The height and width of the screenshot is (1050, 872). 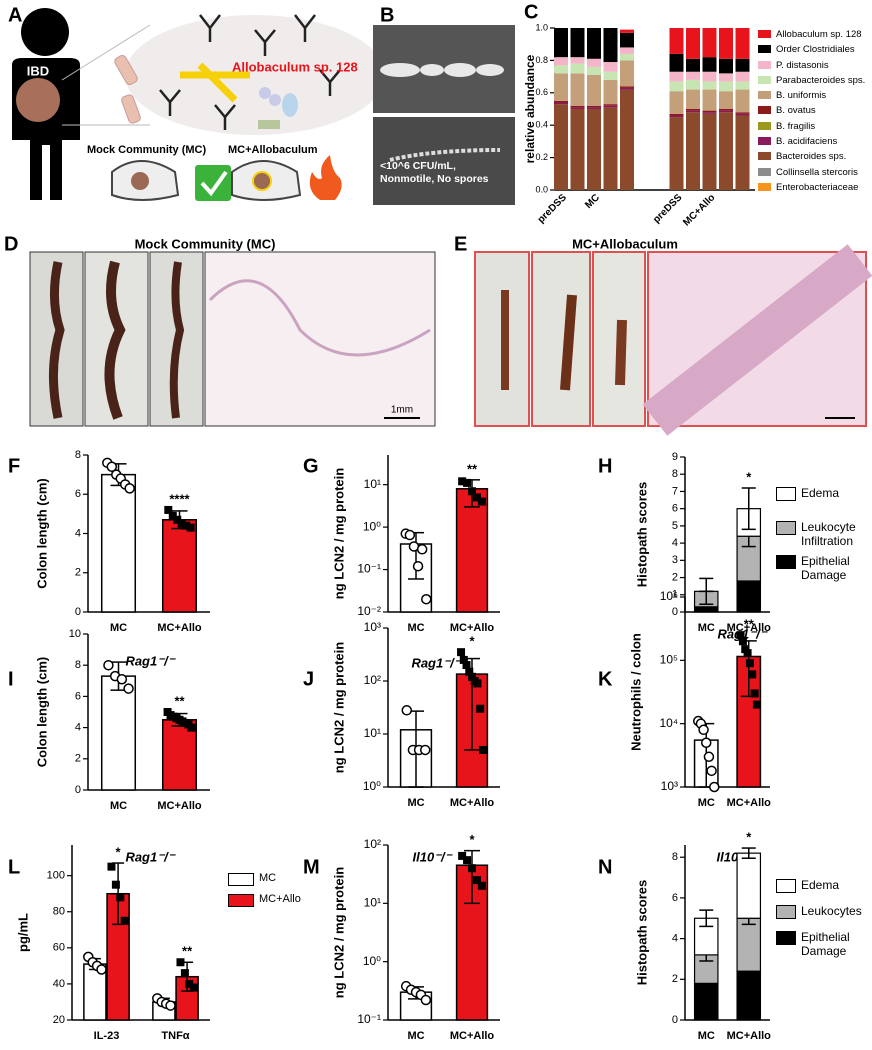 I want to click on gut, so click(x=38, y=100).